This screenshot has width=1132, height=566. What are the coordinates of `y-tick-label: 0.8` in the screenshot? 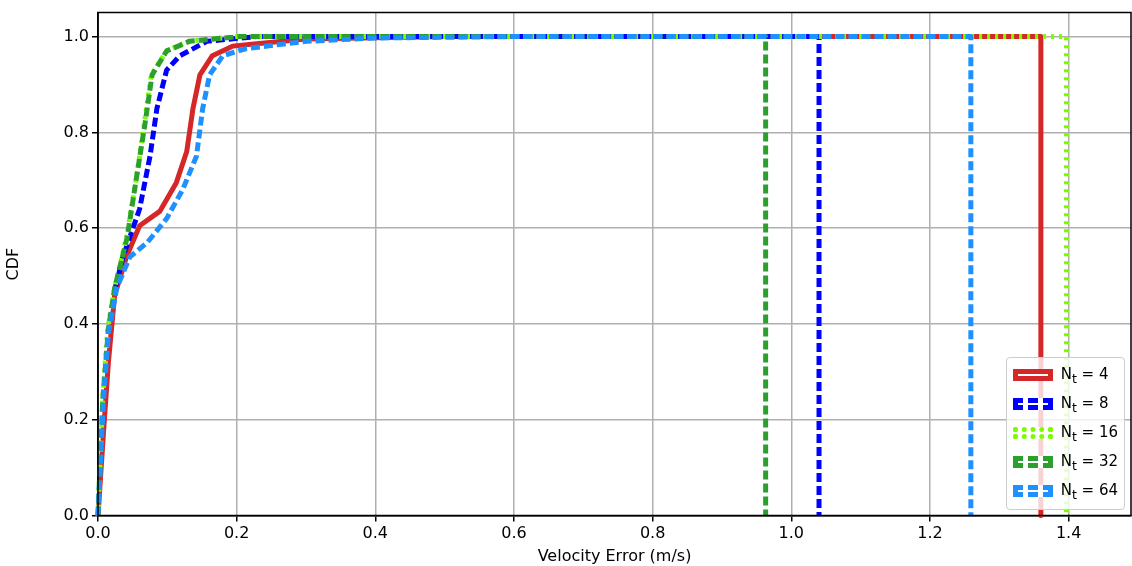 It's located at (76, 131).